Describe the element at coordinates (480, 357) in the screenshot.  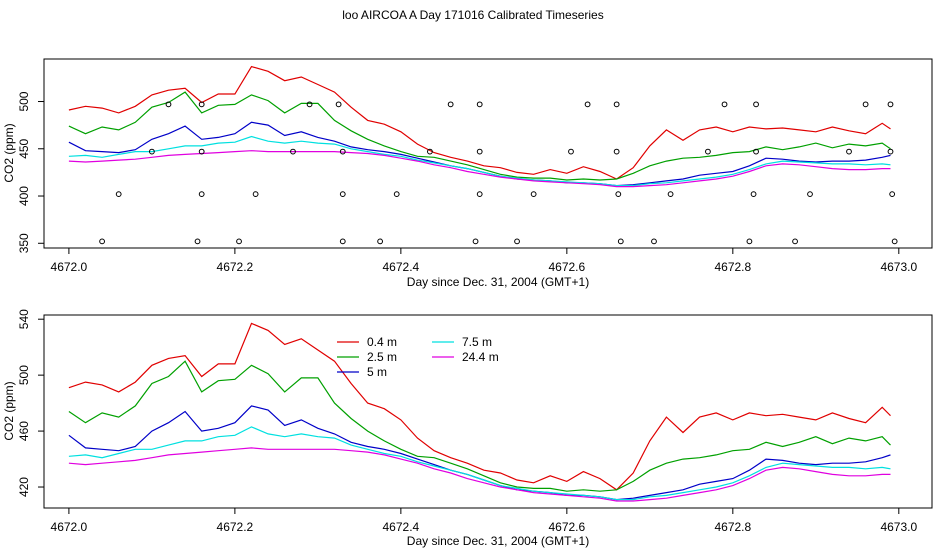
I see `legend-label: 24.4 m` at that location.